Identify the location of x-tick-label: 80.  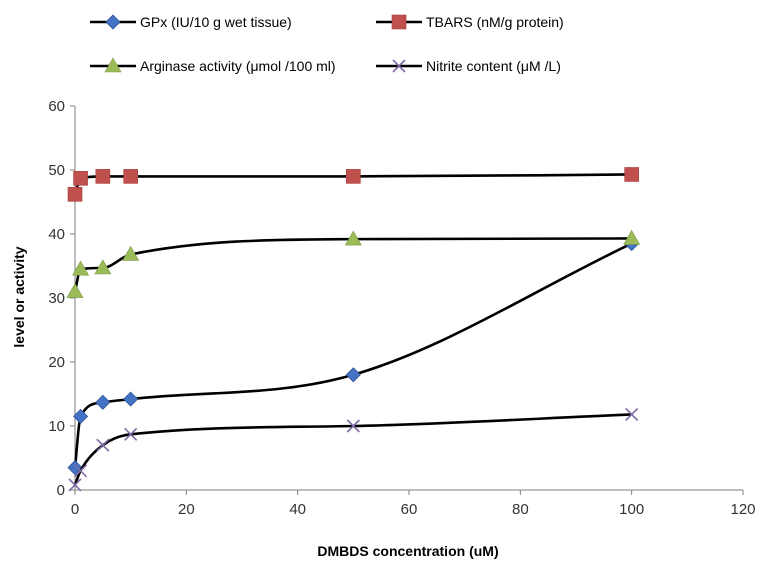
(520, 509).